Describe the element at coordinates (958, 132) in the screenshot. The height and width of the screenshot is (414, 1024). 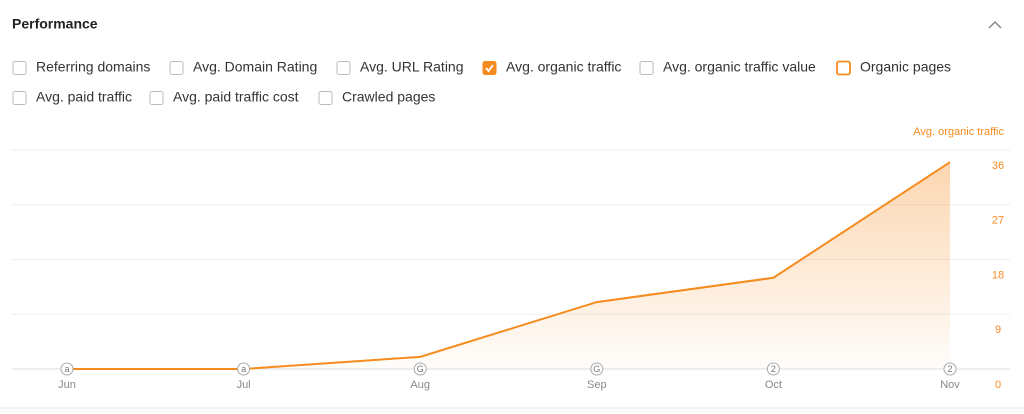
I see `y-axis-label: Avg. organic traffic` at that location.